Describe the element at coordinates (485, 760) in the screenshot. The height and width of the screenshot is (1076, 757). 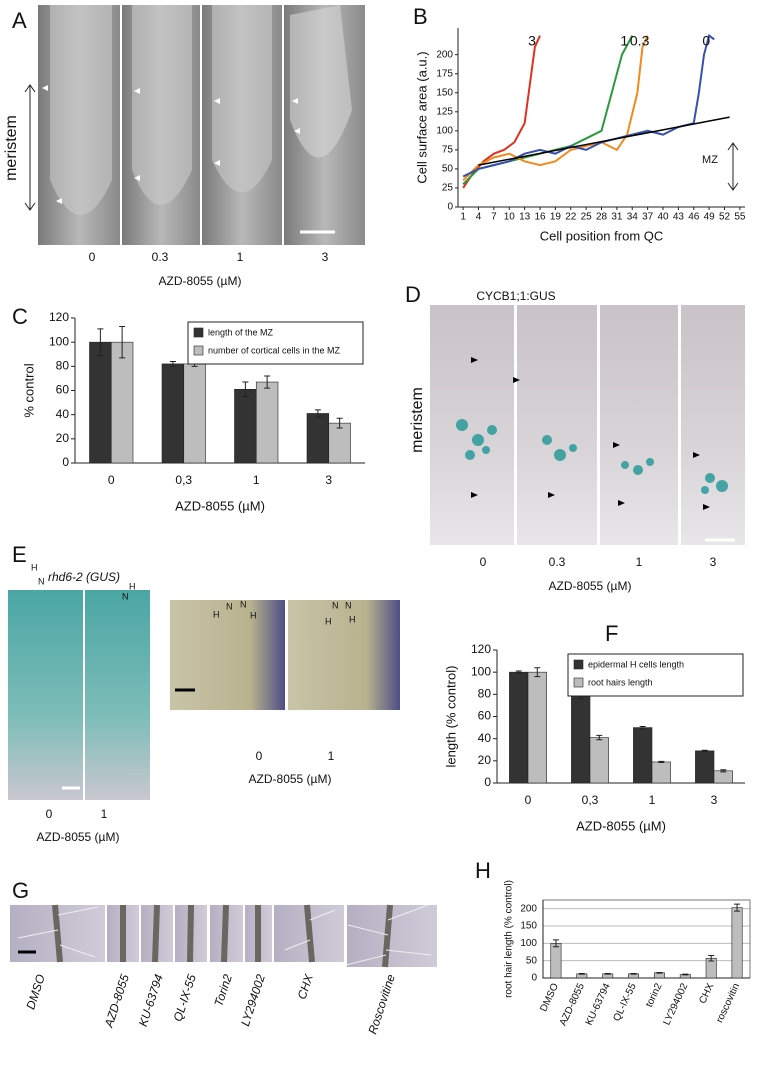
I see `y-tick-label: 20` at that location.